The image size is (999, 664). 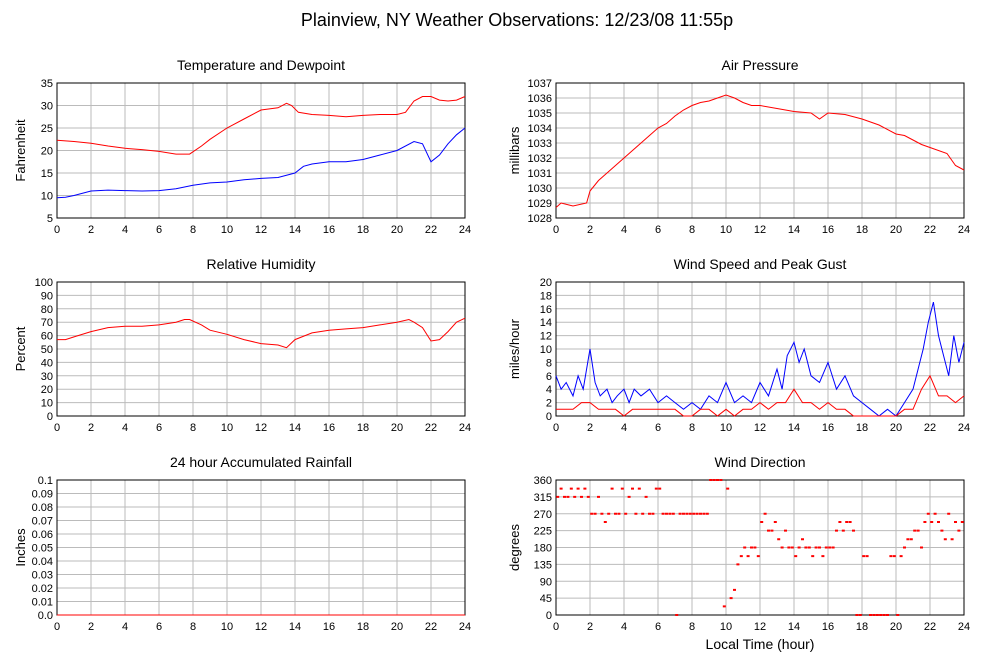 I want to click on y-tick-label: 1036, so click(x=540, y=99).